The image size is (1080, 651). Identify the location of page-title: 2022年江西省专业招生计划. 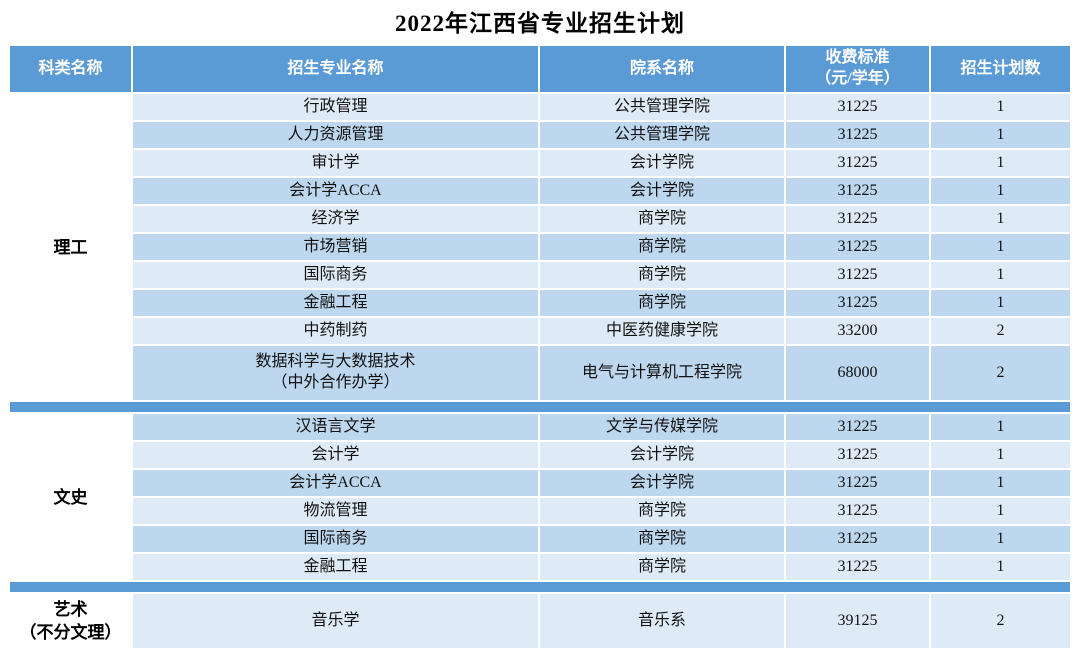
(540, 23).